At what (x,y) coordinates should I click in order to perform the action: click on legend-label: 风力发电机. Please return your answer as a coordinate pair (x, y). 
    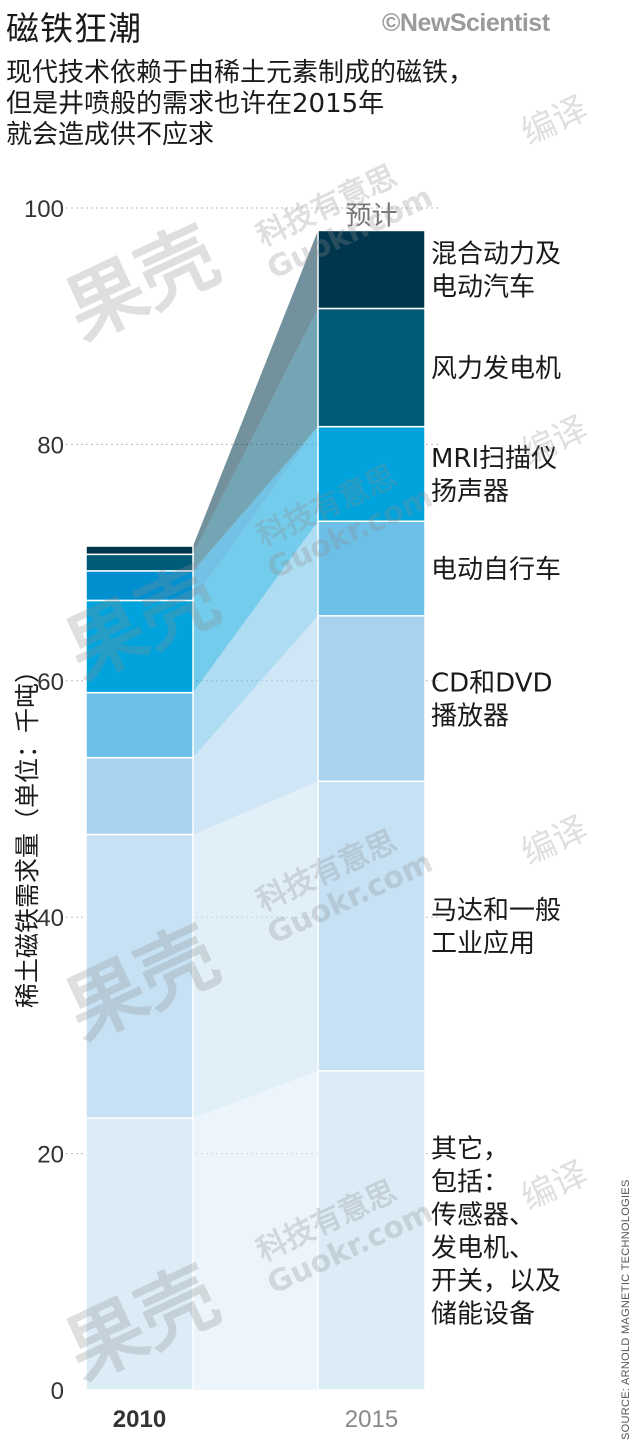
    Looking at the image, I should click on (496, 369).